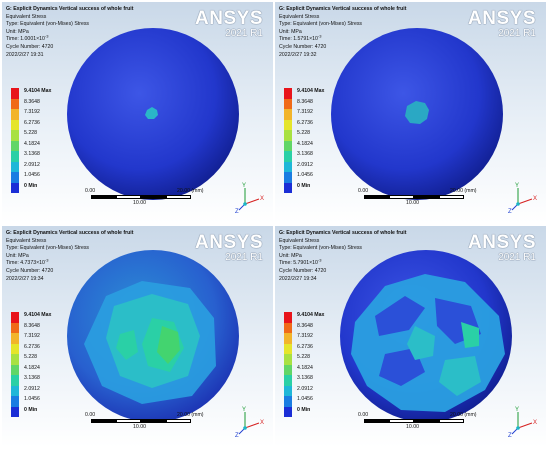  I want to click on result-time: Time: 1.0001×10-3, so click(27, 38).